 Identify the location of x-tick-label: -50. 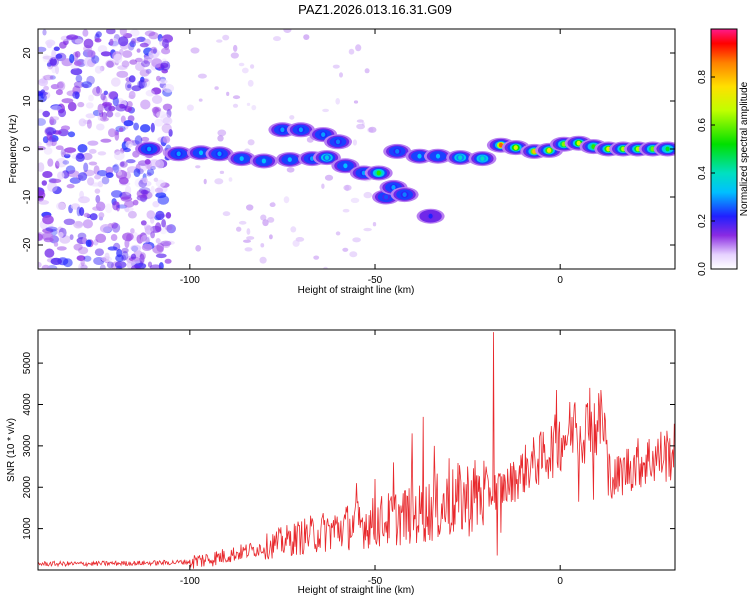
(375, 581).